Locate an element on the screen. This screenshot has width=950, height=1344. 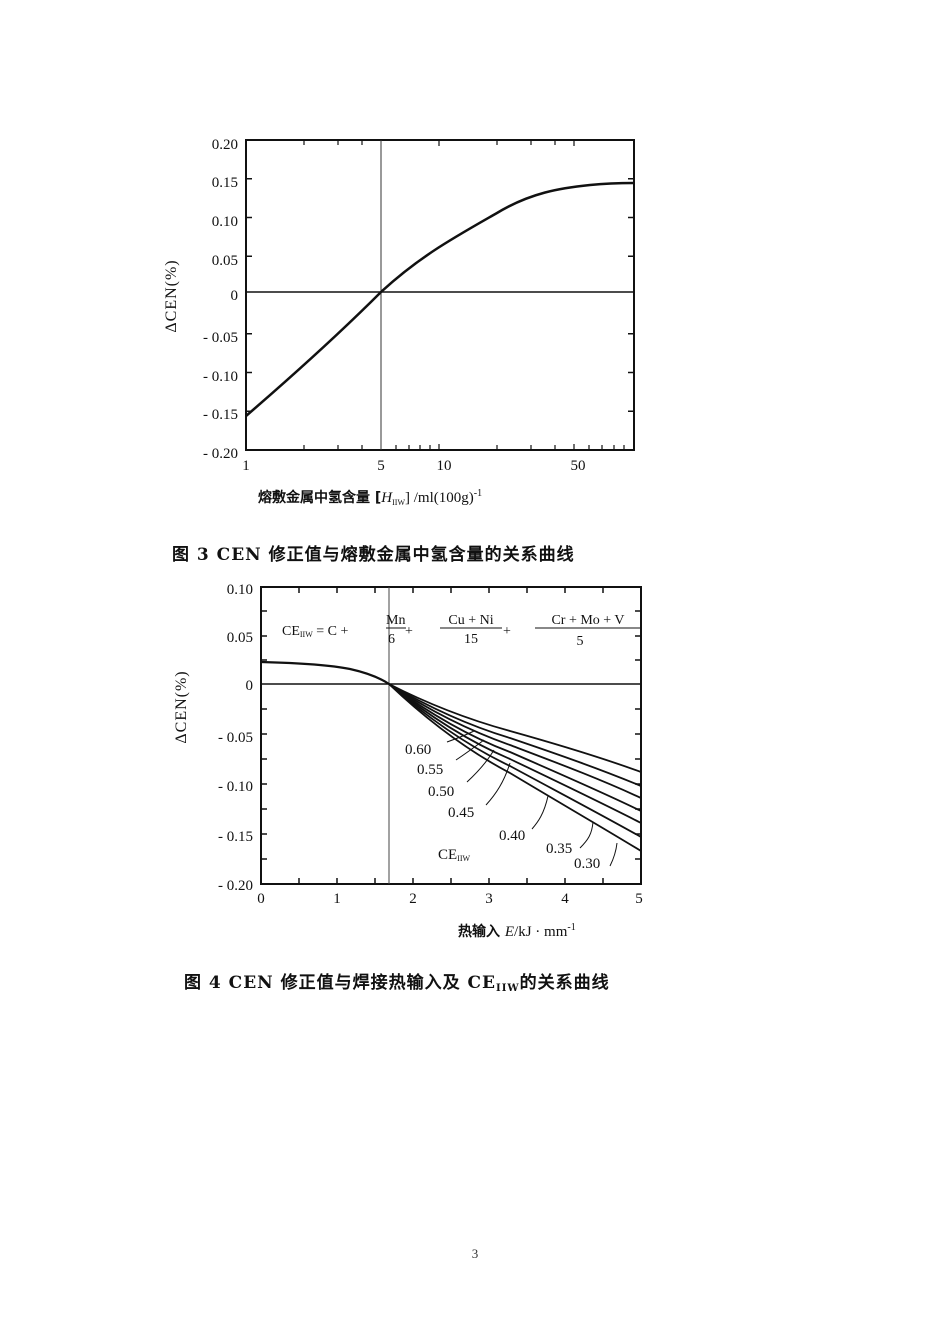
fig3-y-ticks is located at coordinates (440, 295).